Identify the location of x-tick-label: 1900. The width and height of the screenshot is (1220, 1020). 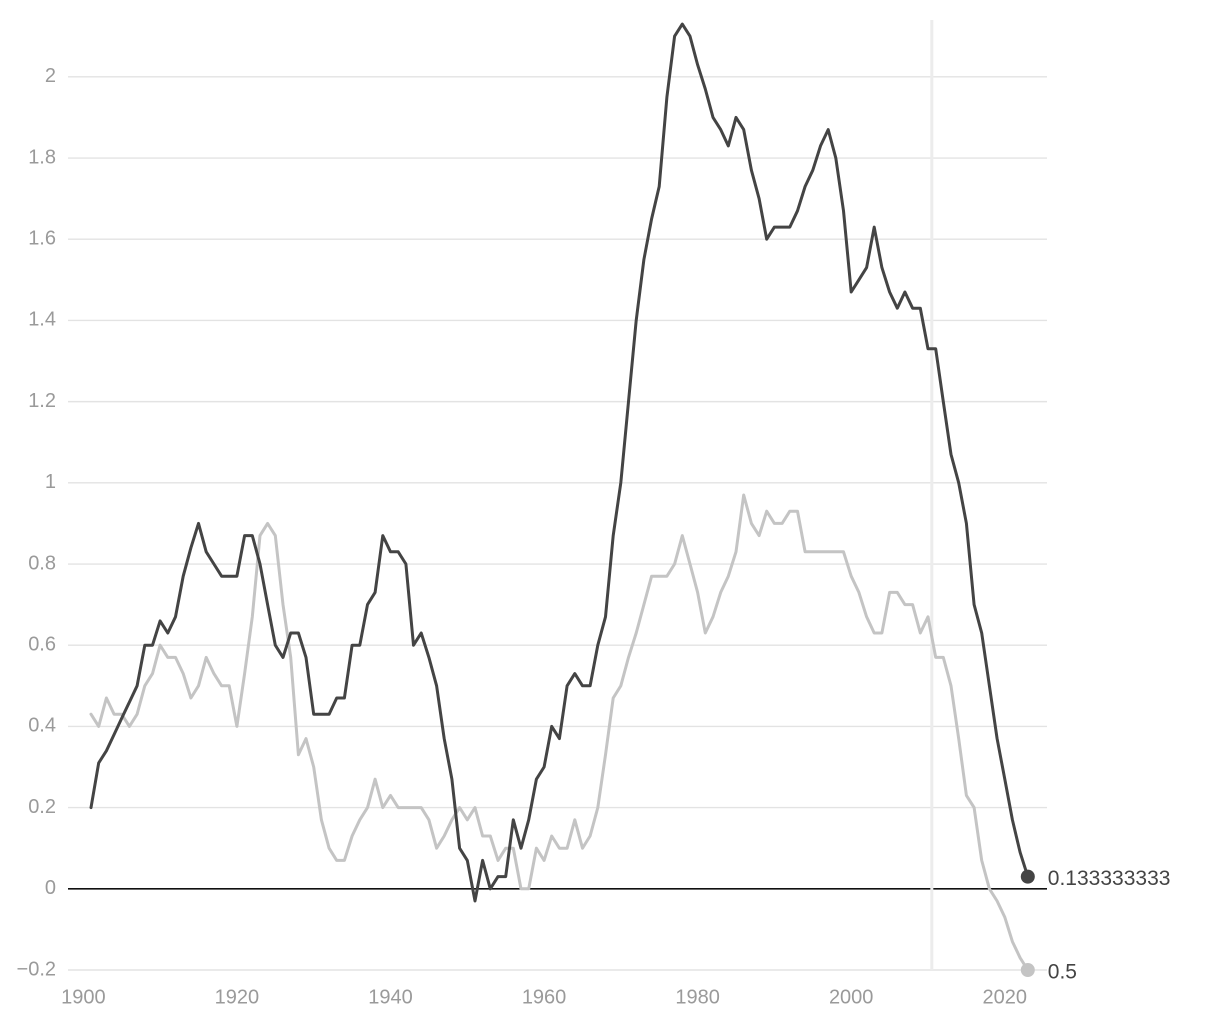
(83, 997).